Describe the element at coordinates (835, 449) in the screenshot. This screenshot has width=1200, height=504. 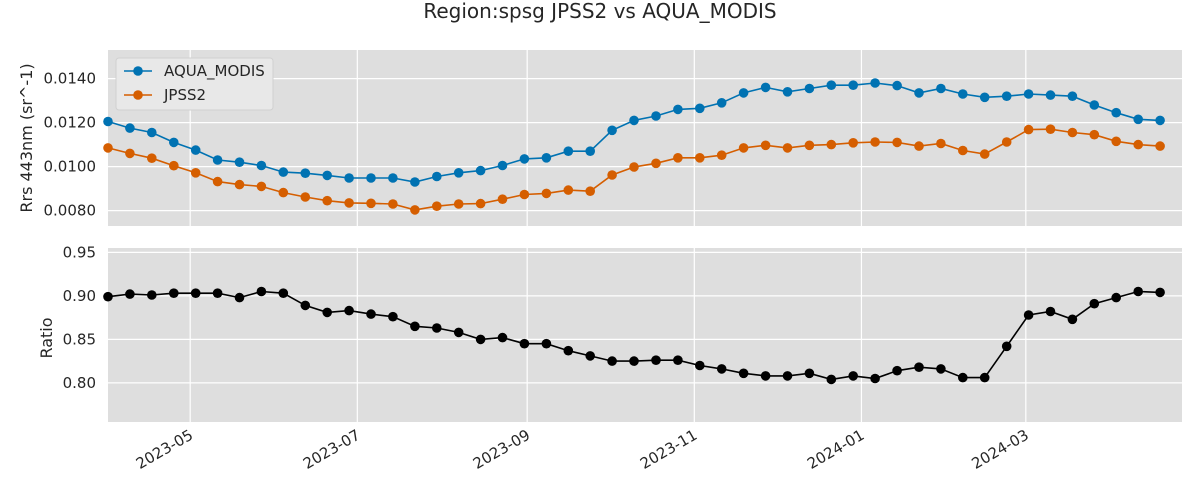
I see `x-tick-label: 2024-01` at that location.